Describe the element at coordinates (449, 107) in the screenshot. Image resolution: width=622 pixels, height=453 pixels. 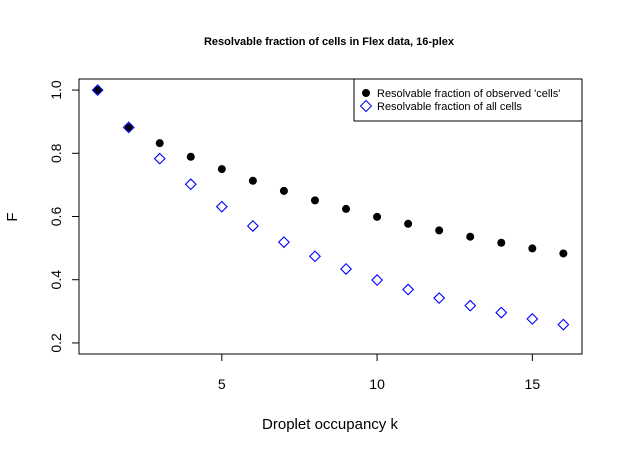
I see `legend-label-all: Resolvable fraction of all cells` at that location.